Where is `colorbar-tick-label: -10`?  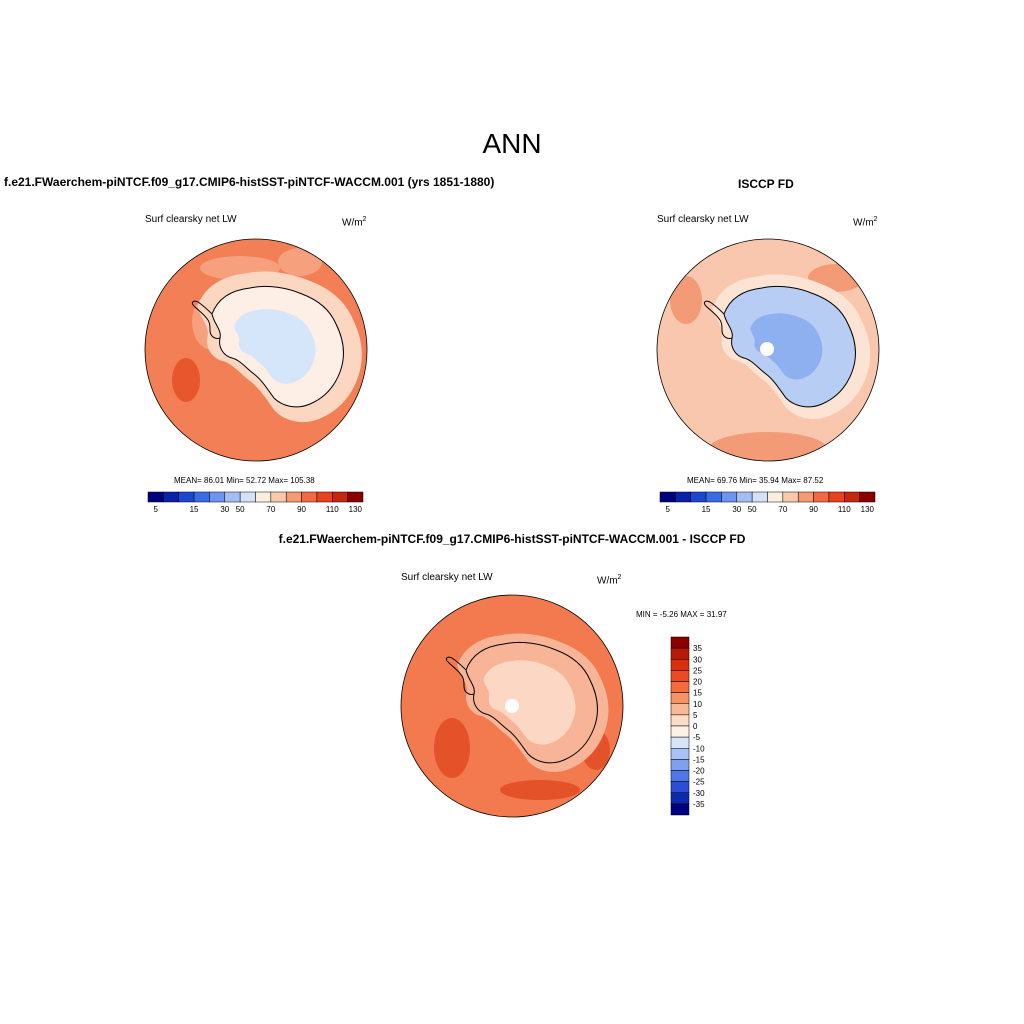
colorbar-tick-label: -10 is located at coordinates (699, 748).